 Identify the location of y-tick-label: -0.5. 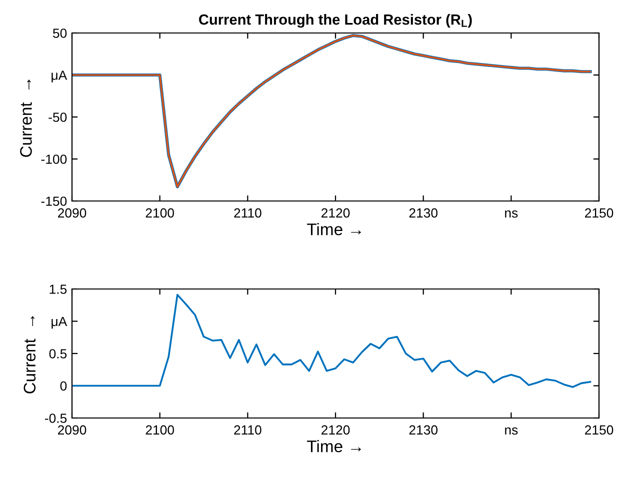
(55, 418).